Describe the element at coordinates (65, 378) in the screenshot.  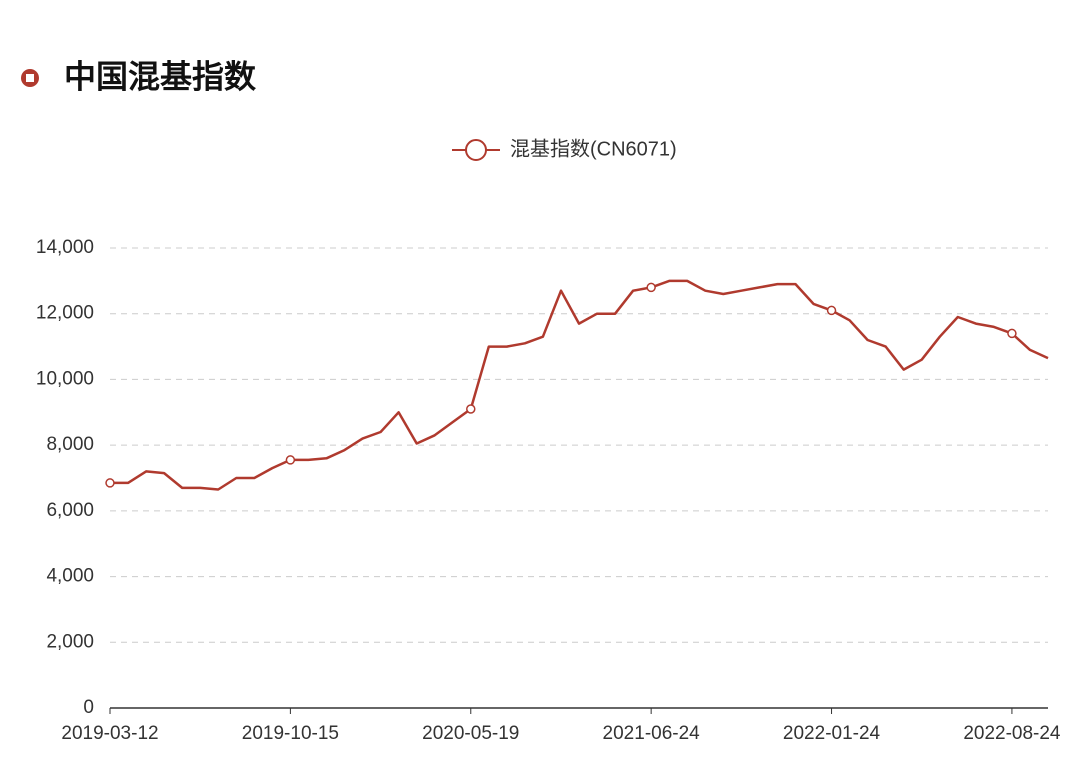
I see `y-tick-label: 10,000` at that location.